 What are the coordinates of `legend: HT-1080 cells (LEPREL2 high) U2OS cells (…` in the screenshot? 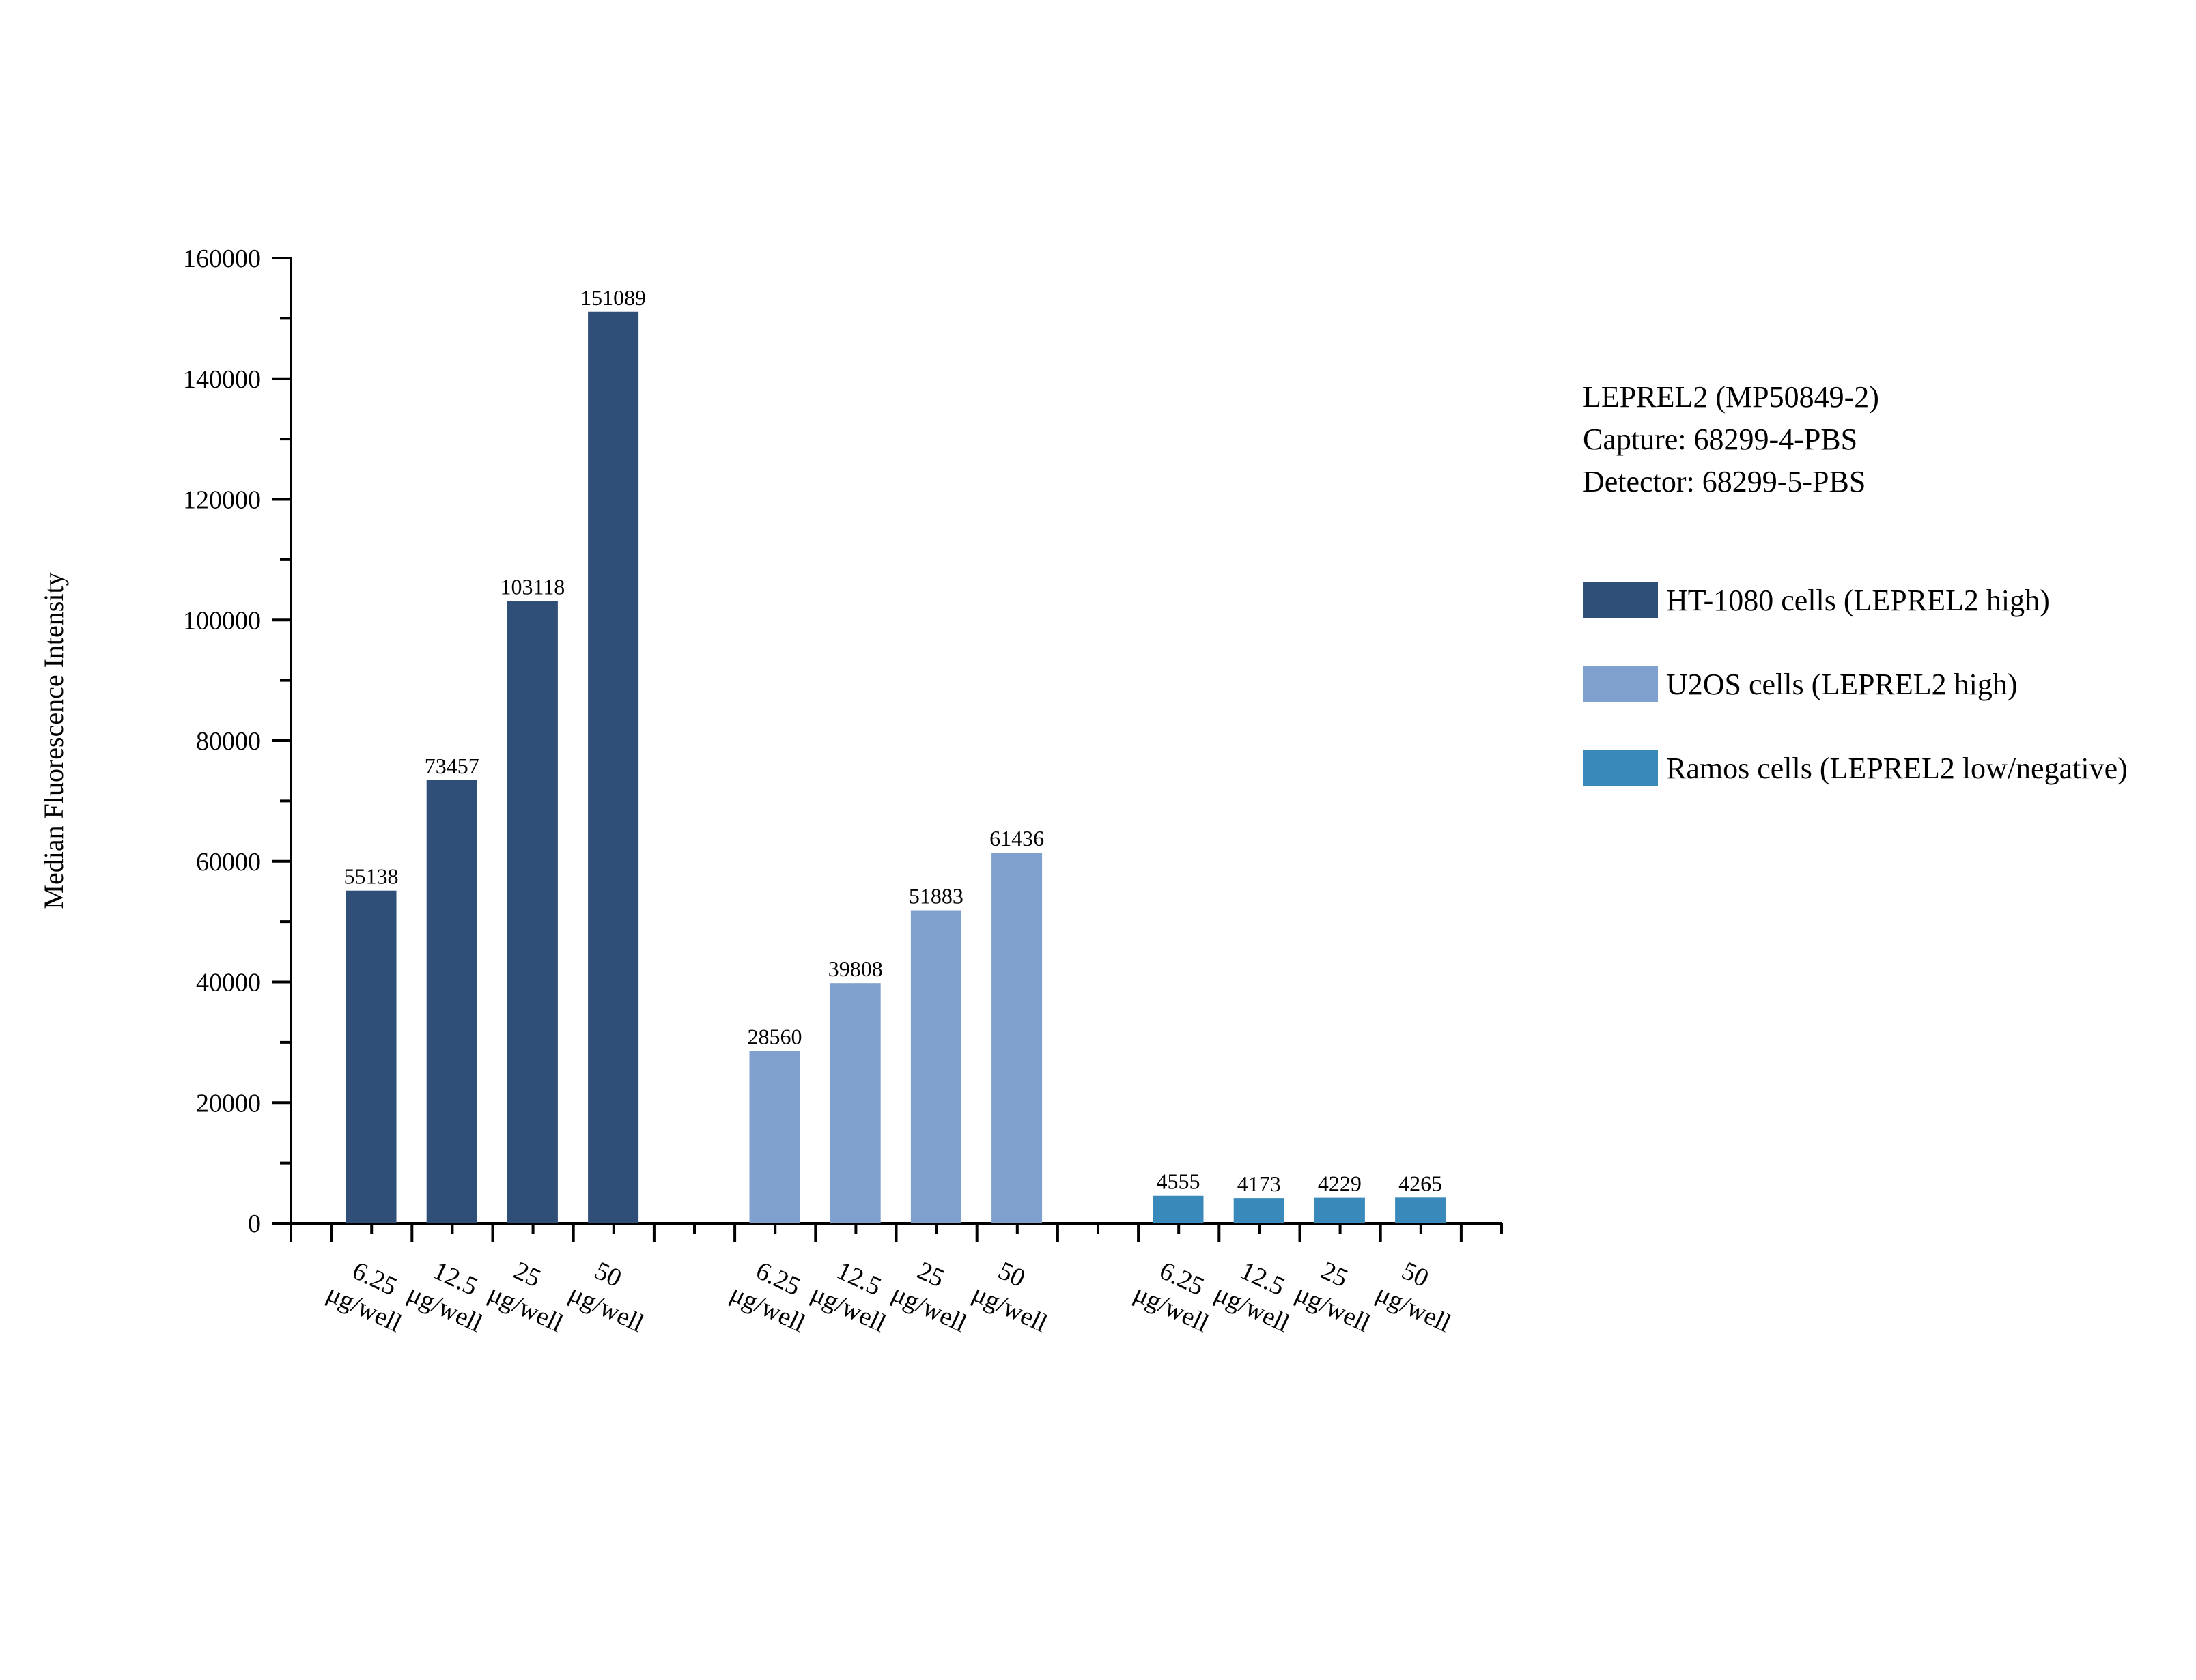 It's located at (1855, 684).